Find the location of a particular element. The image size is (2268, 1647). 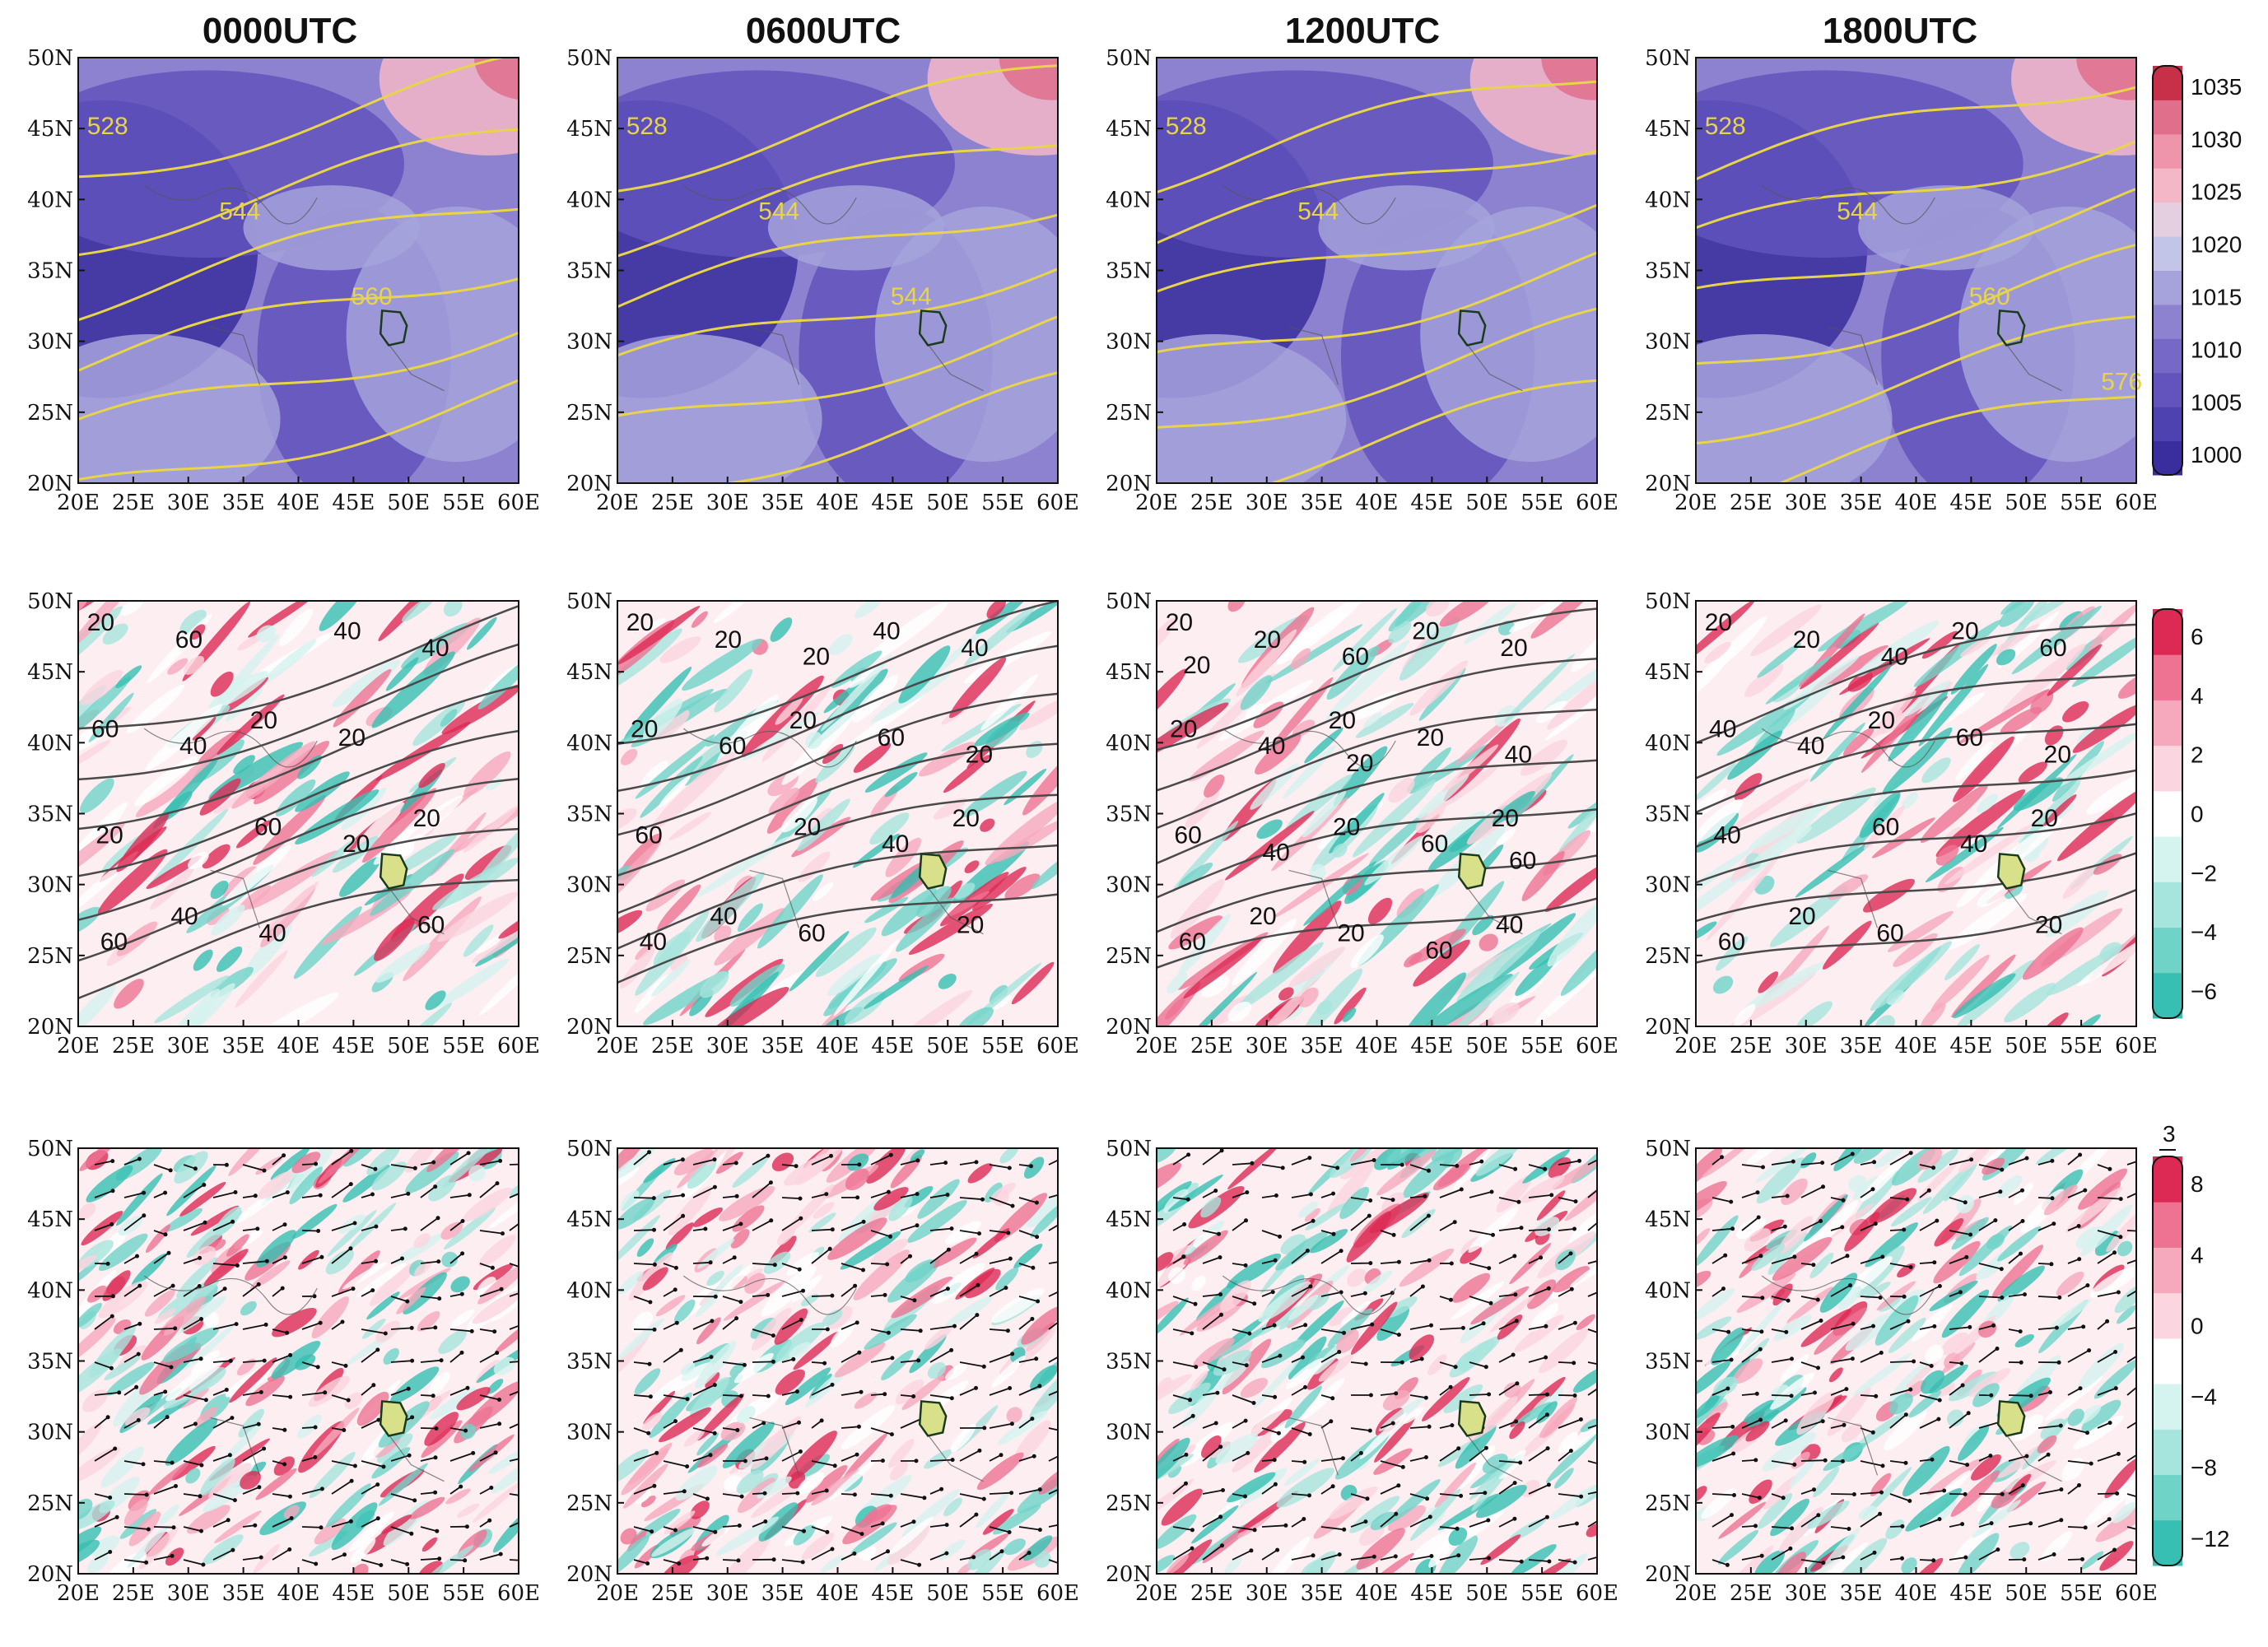

colorbar-tick-label: −4 is located at coordinates (2204, 932).